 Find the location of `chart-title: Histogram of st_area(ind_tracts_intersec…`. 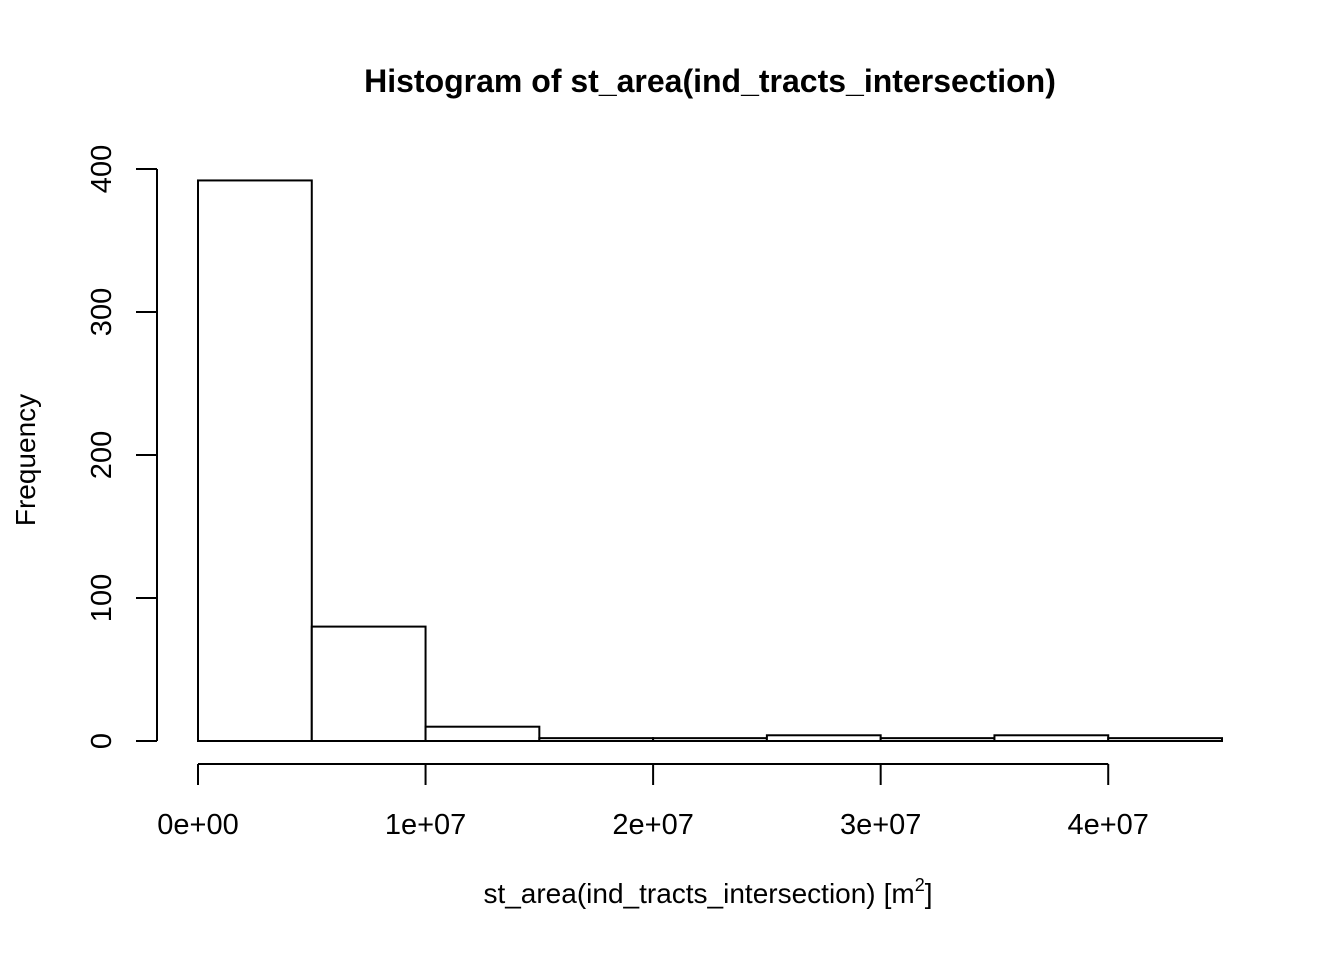

chart-title: Histogram of st_area(ind_tracts_intersec… is located at coordinates (710, 81).